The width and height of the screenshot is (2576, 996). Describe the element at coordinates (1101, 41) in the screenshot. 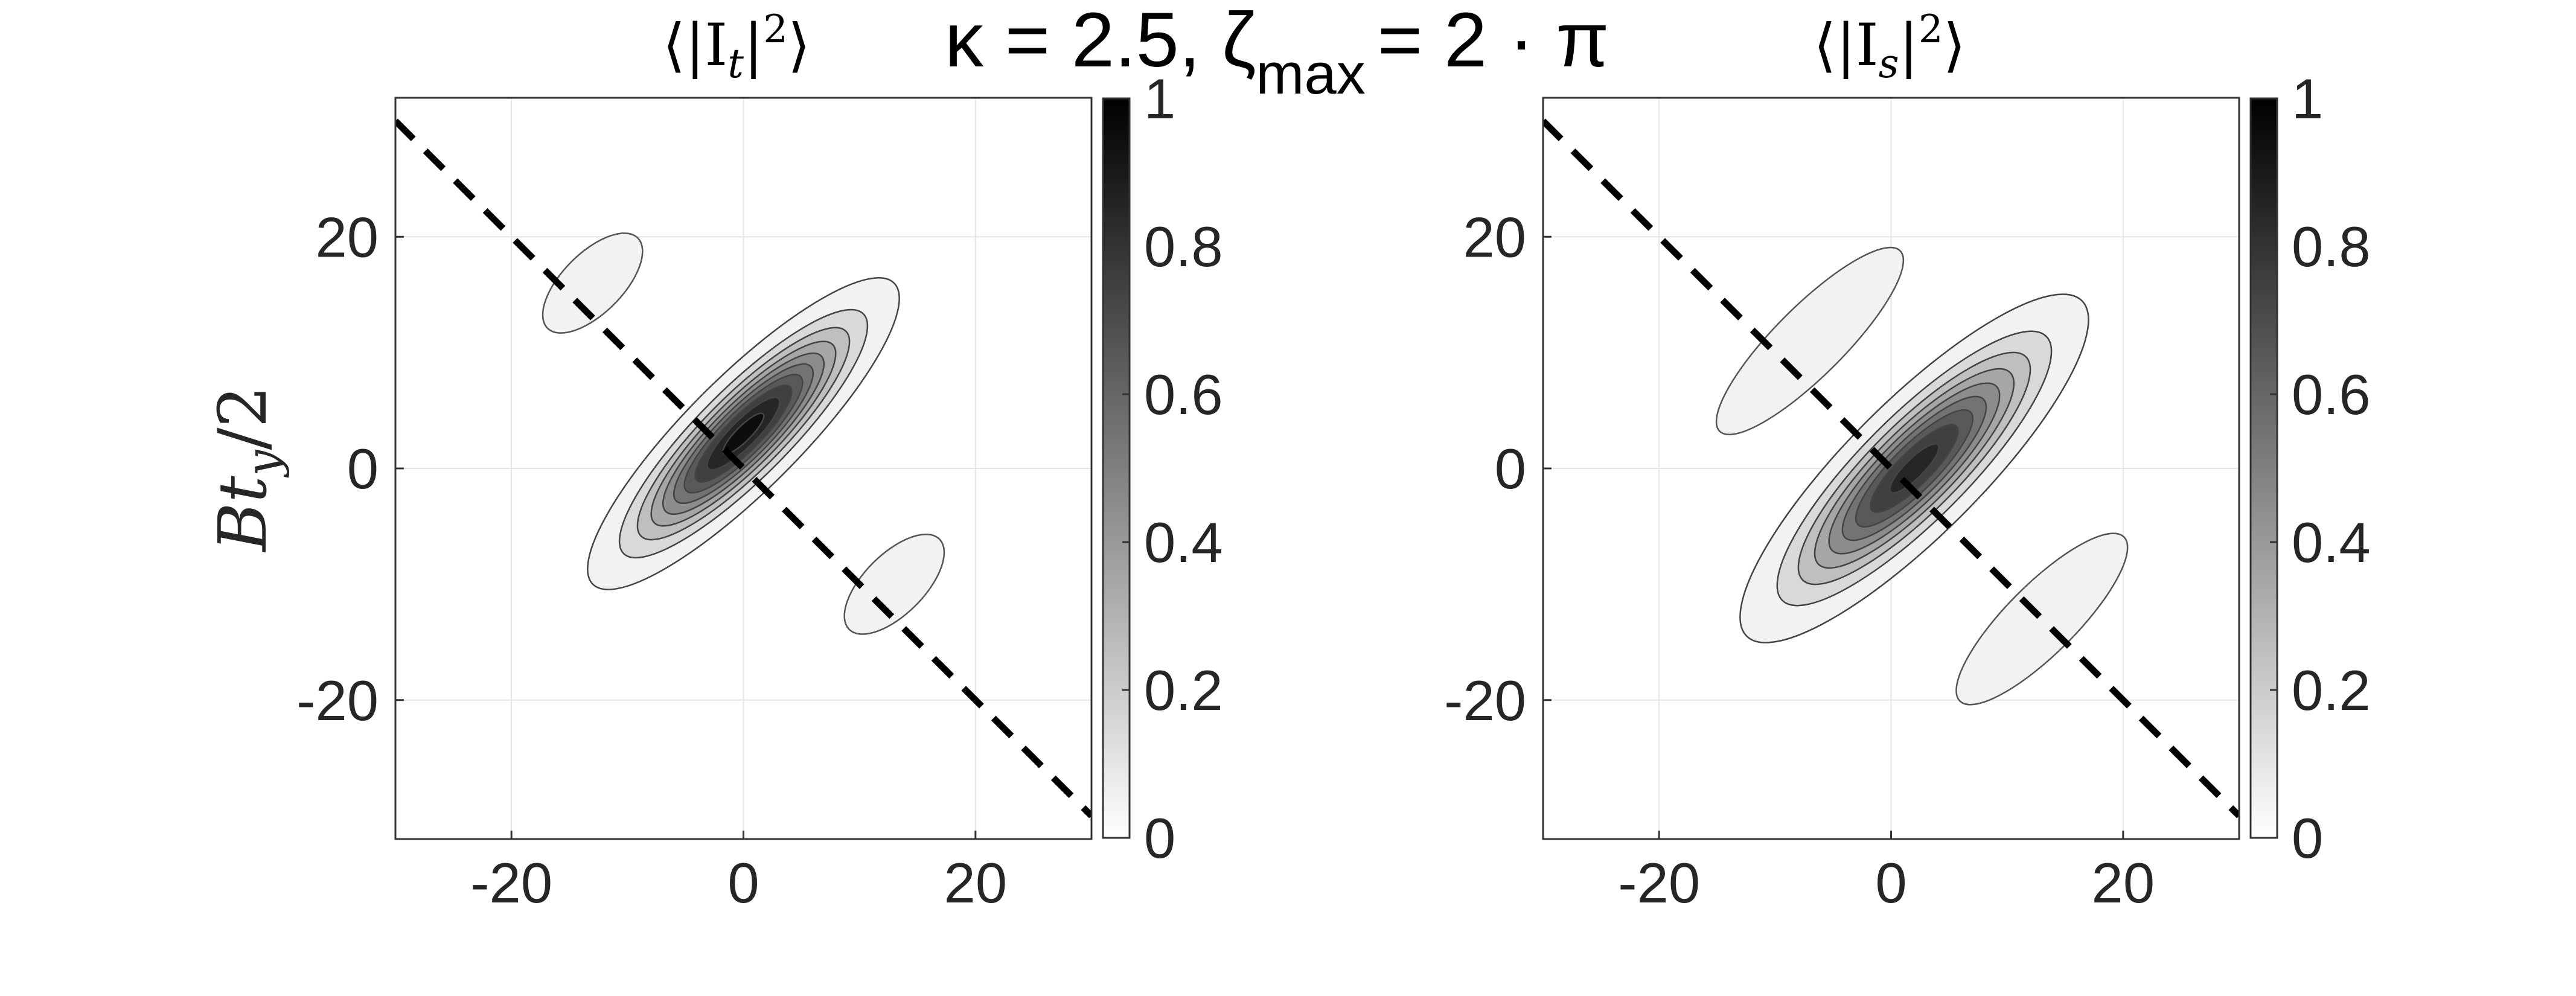

I see `suptitle-kappa: κ = 2.5, ζ` at that location.